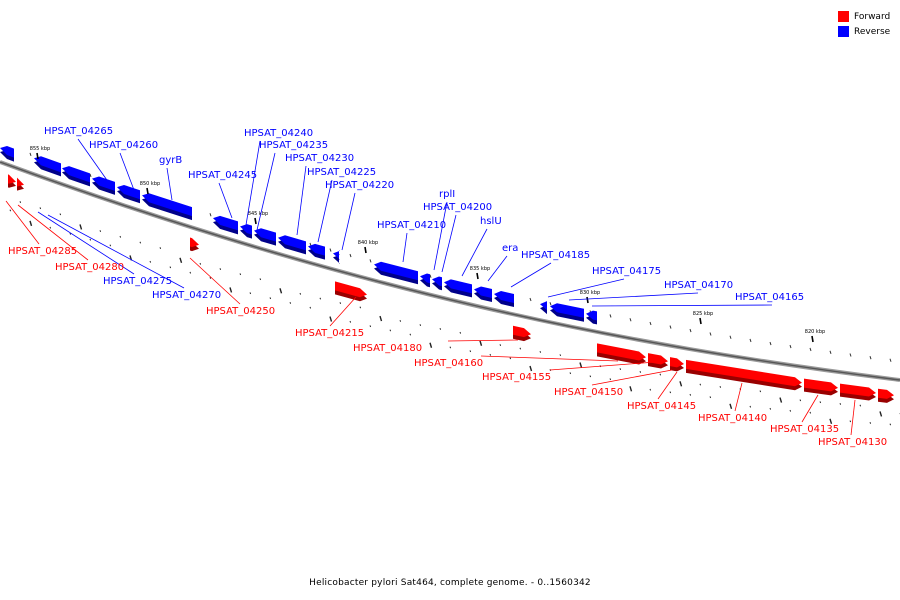 Image resolution: width=900 pixels, height=600 pixels. I want to click on gene-label: HPSAT_04185, so click(555, 255).